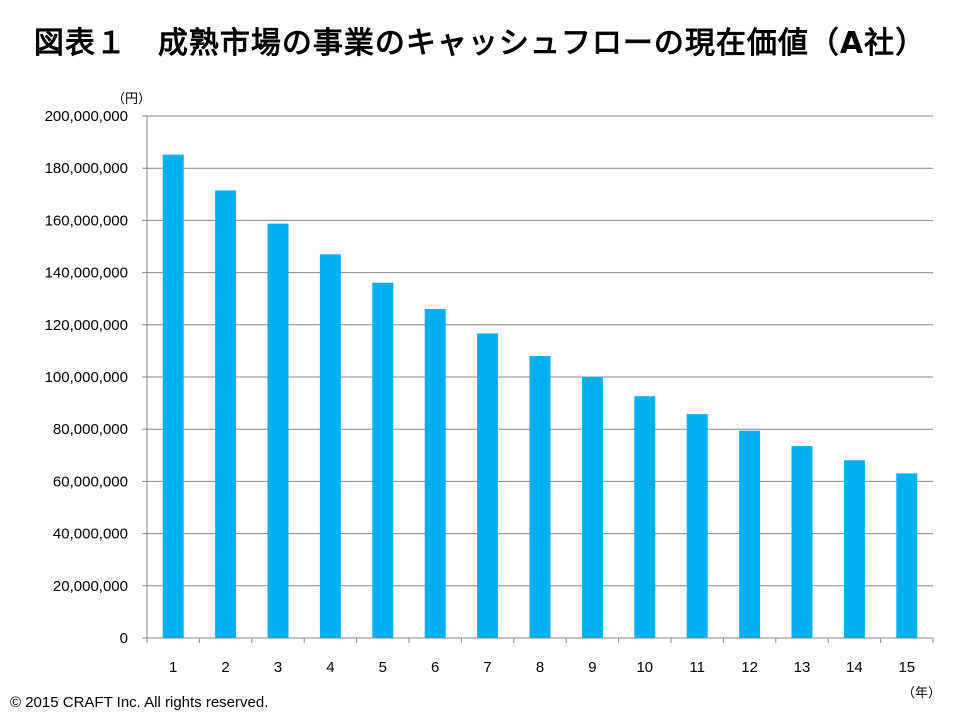 The image size is (960, 720). What do you see at coordinates (435, 667) in the screenshot?
I see `x-tick-label: 6` at bounding box center [435, 667].